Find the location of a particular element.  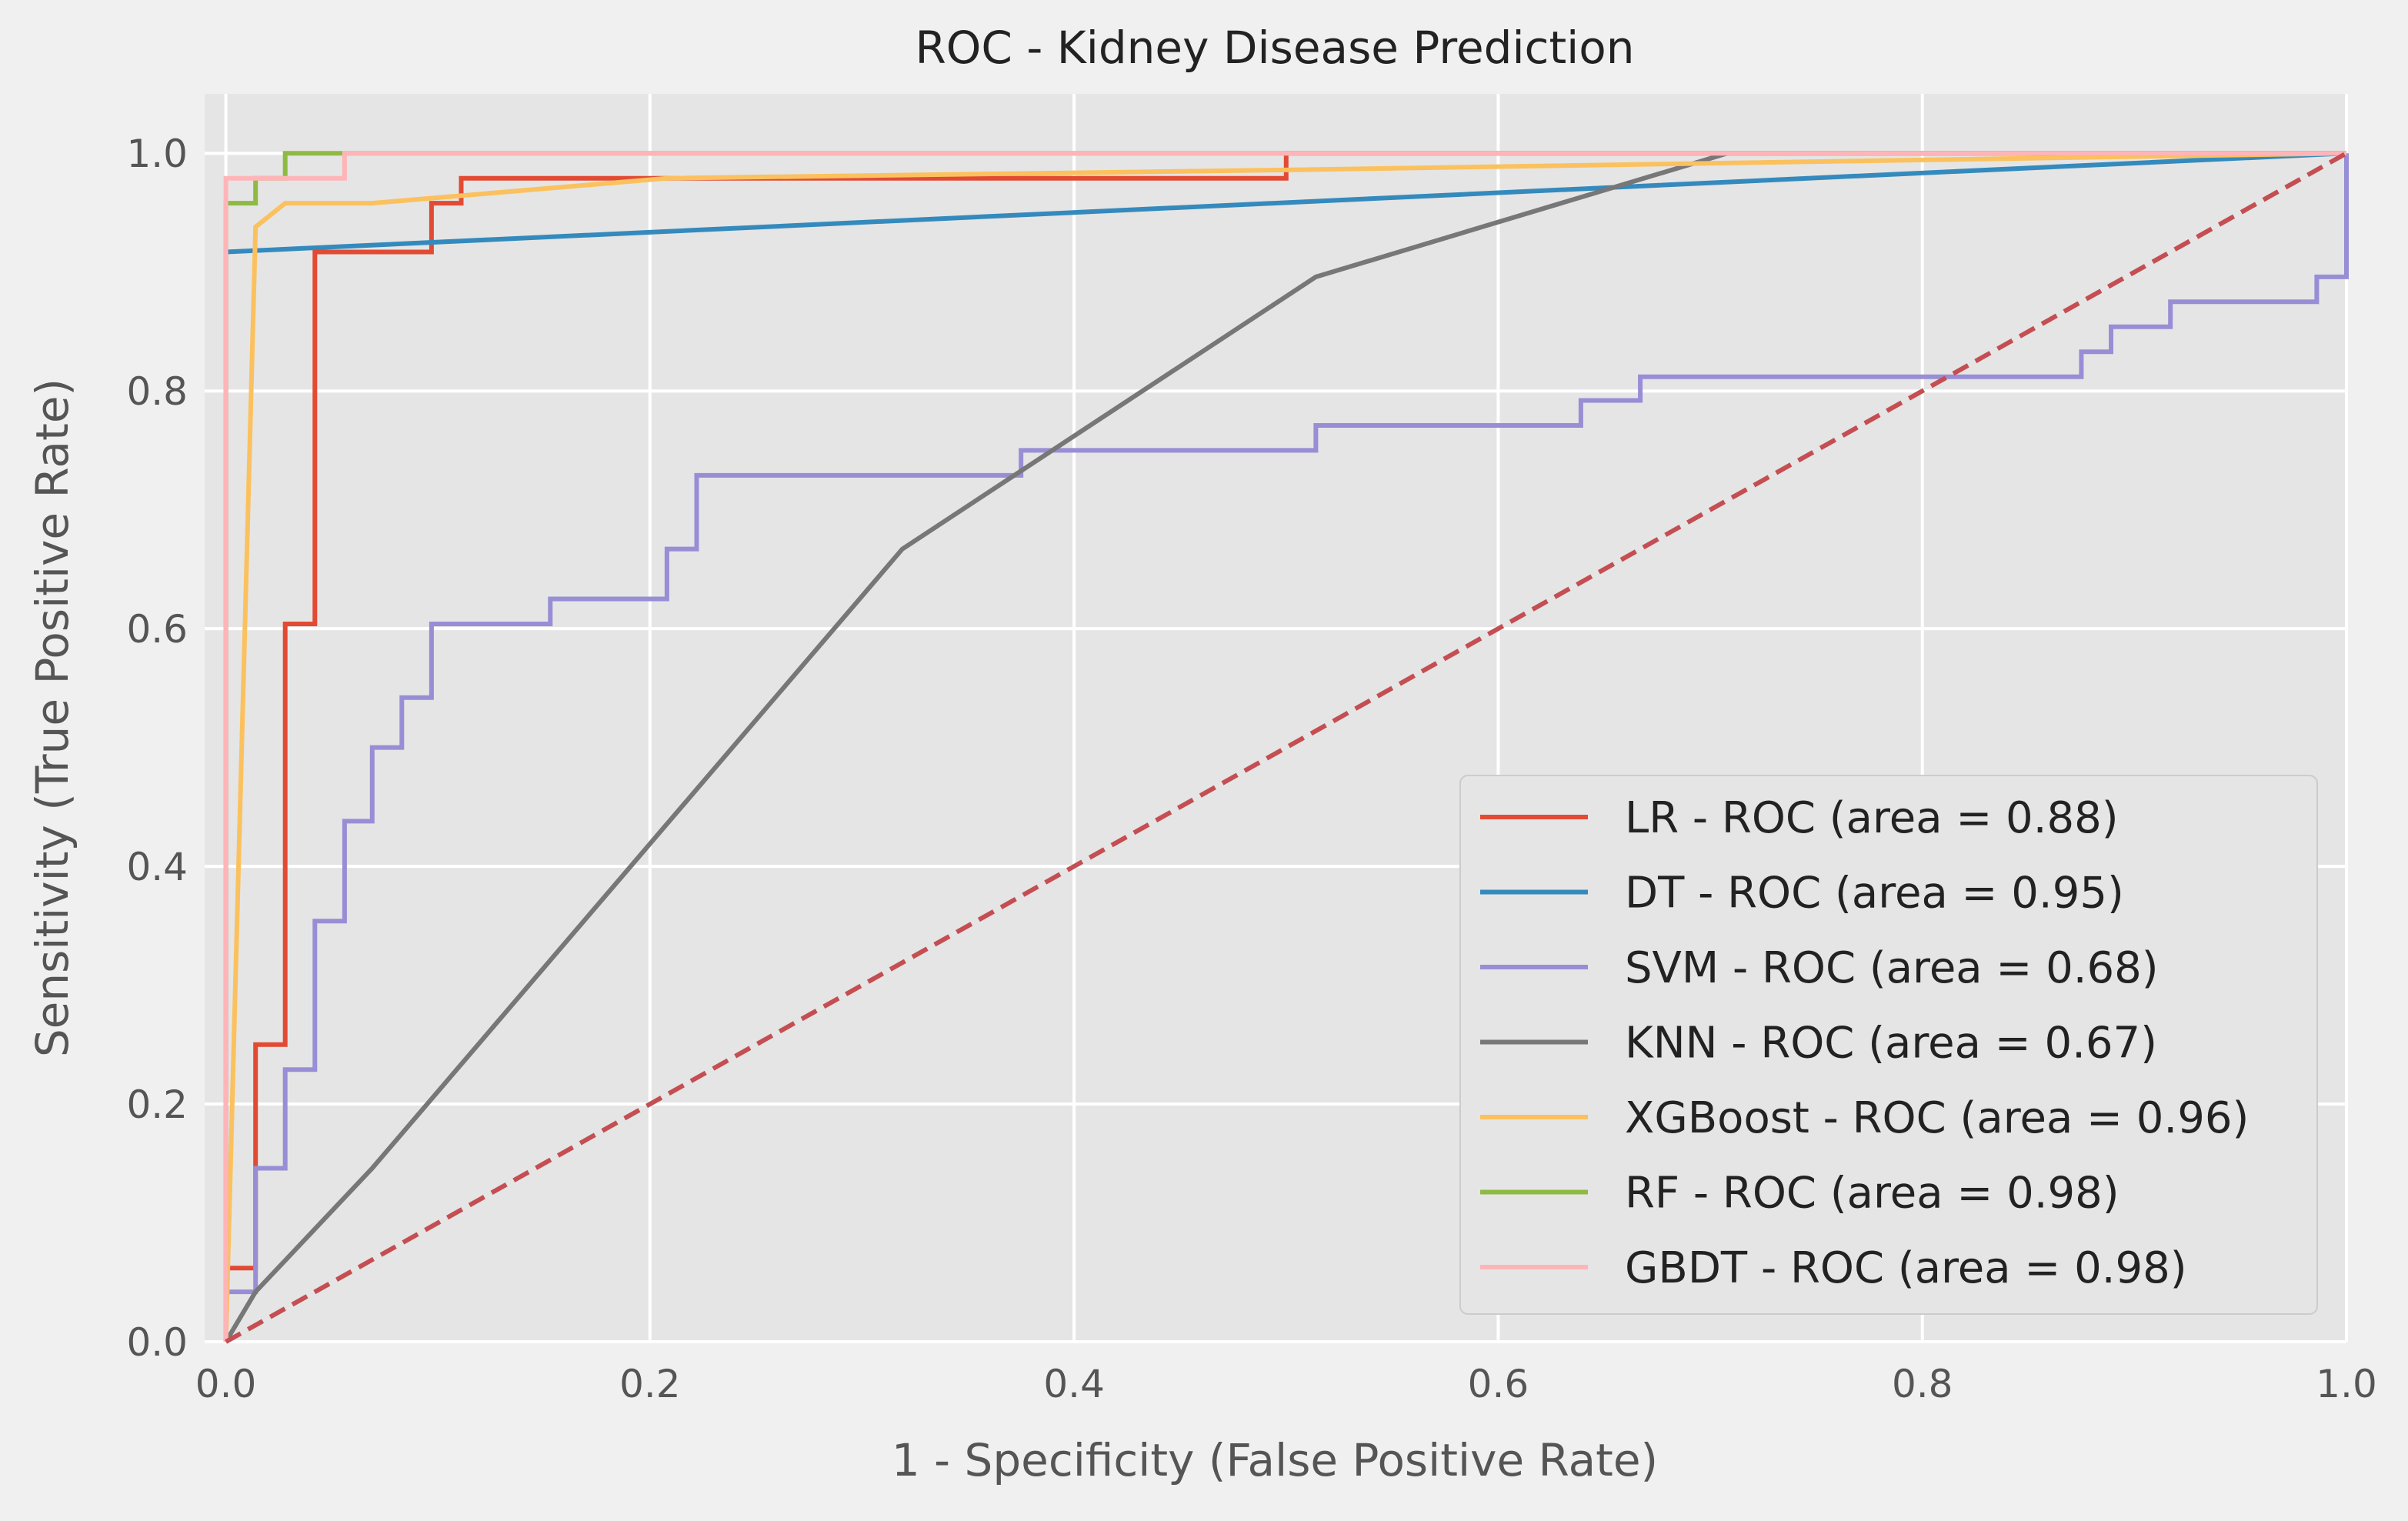

legend-entry: DT - ROC (area = 0.95) is located at coordinates (1874, 894).